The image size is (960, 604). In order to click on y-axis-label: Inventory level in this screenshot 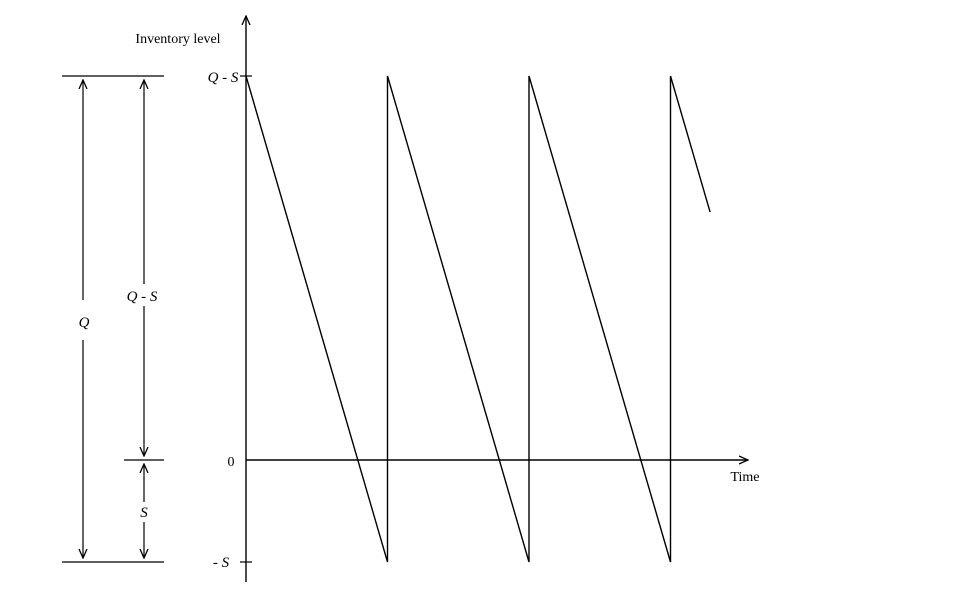, I will do `click(177, 39)`.